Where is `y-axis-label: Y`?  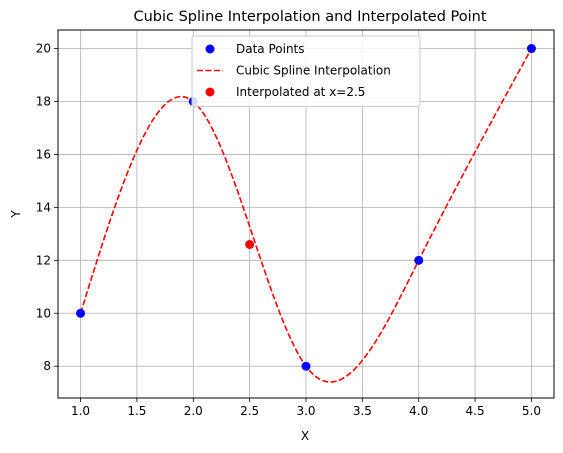
y-axis-label: Y is located at coordinates (16, 214).